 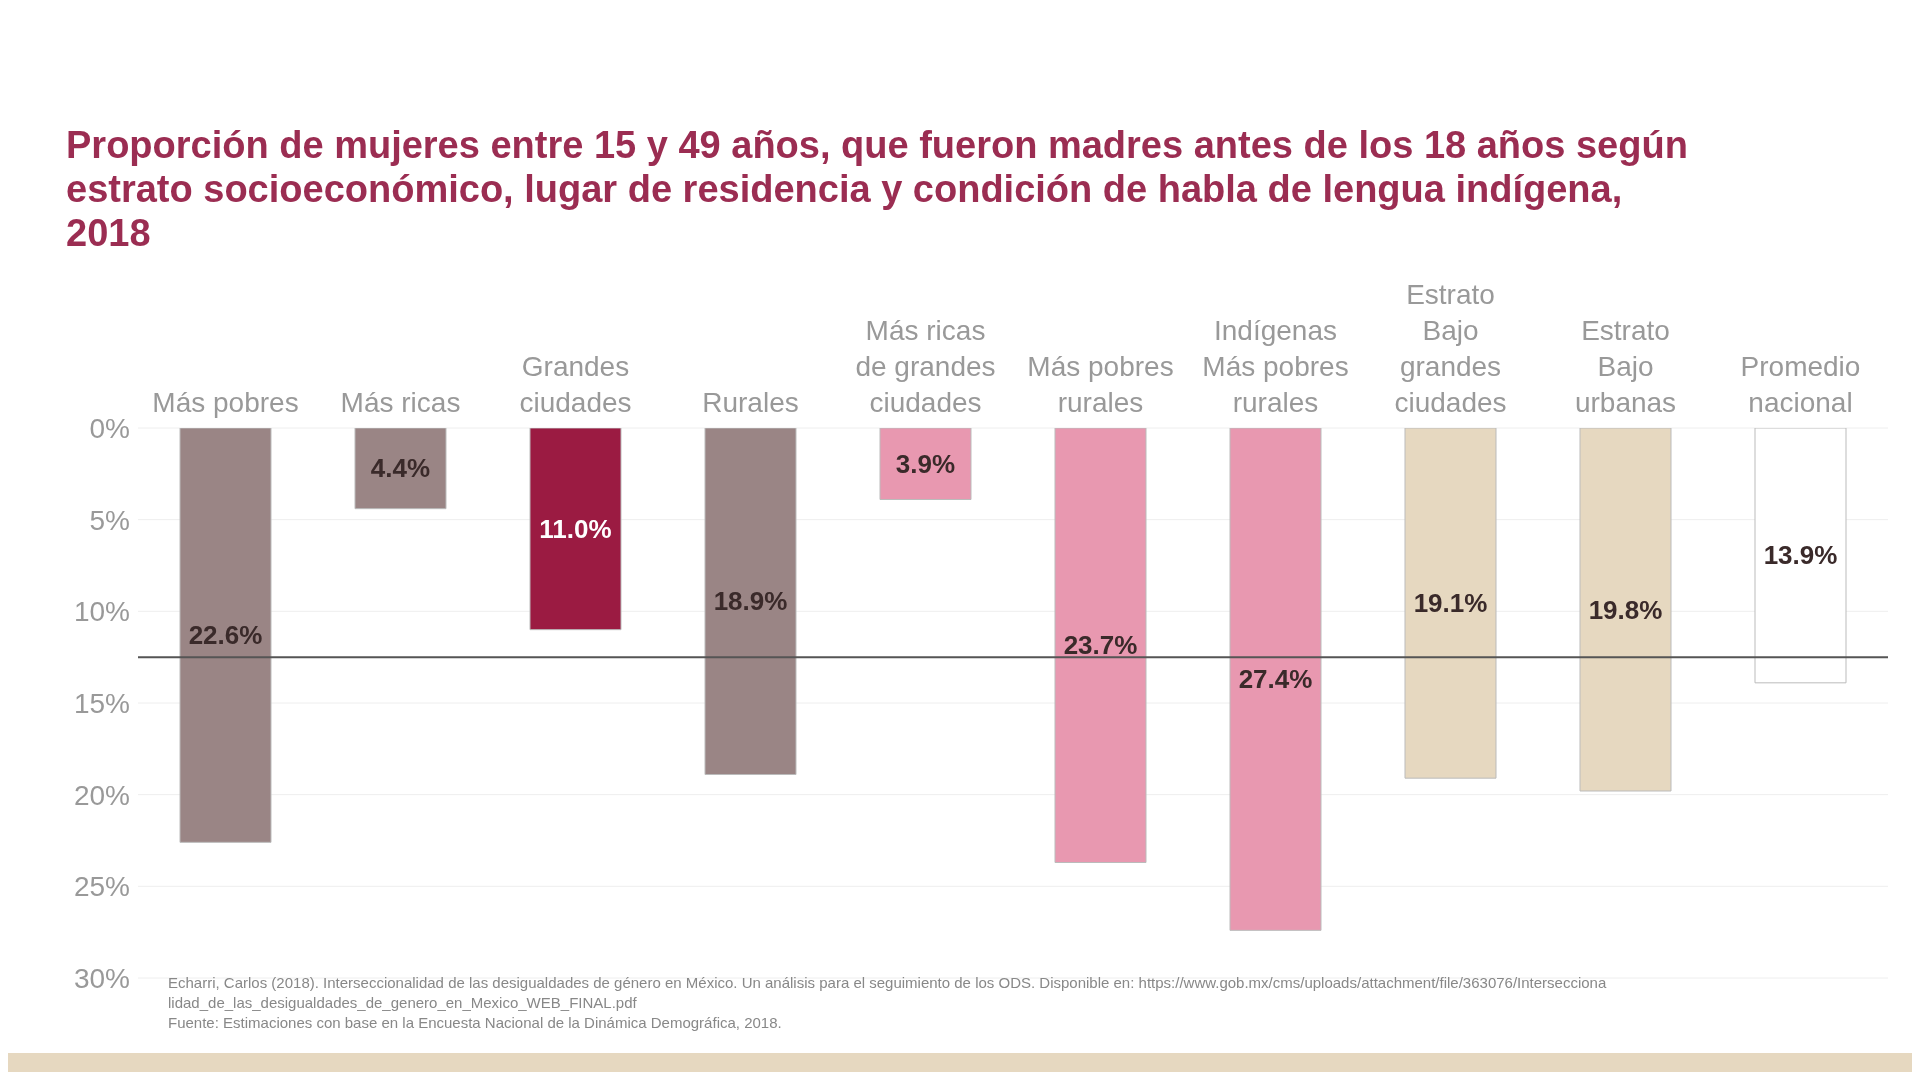 What do you see at coordinates (101, 978) in the screenshot?
I see `y-tick-label: 30%` at bounding box center [101, 978].